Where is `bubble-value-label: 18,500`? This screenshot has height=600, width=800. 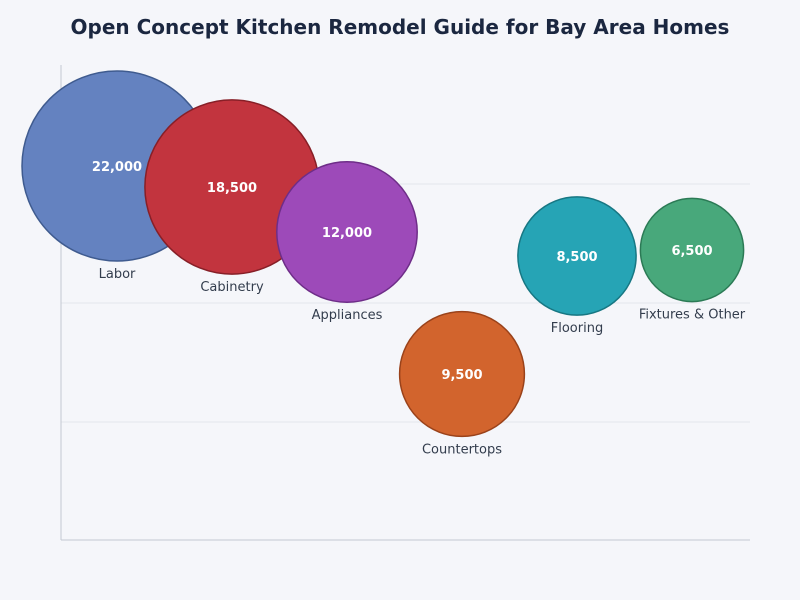
bubble-value-label: 18,500 is located at coordinates (232, 188).